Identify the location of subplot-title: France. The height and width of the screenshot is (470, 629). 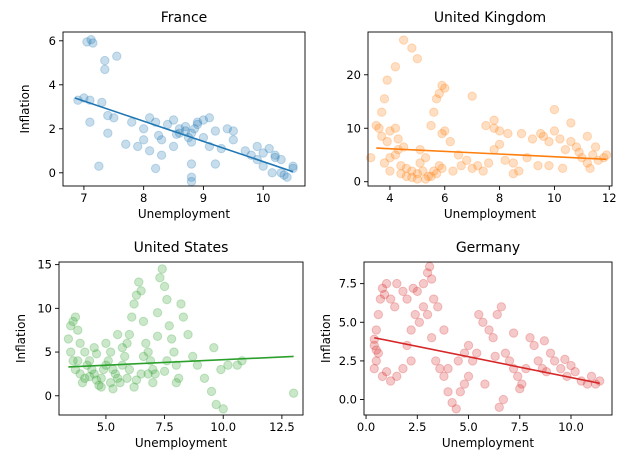
(184, 18).